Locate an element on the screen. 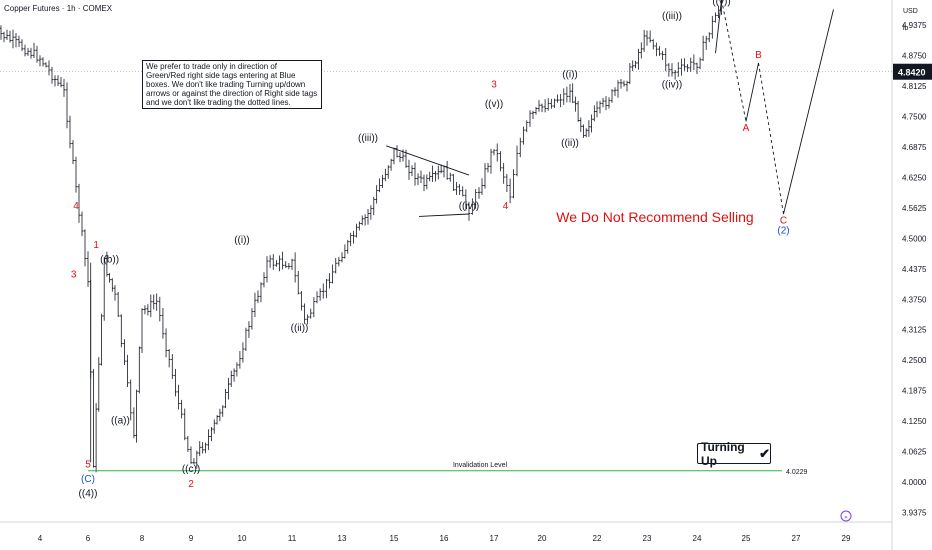 The image size is (932, 550). wave-label: (2) is located at coordinates (783, 230).